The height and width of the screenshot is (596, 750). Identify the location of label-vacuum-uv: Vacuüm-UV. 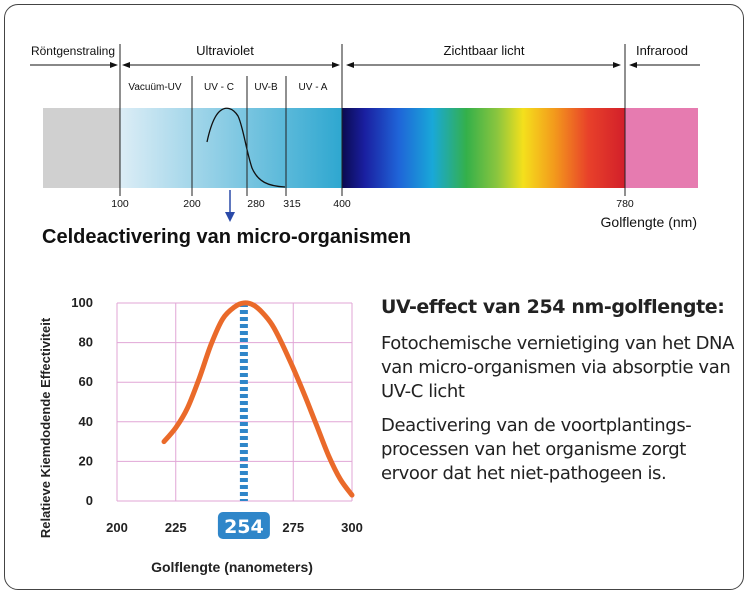
(154, 87).